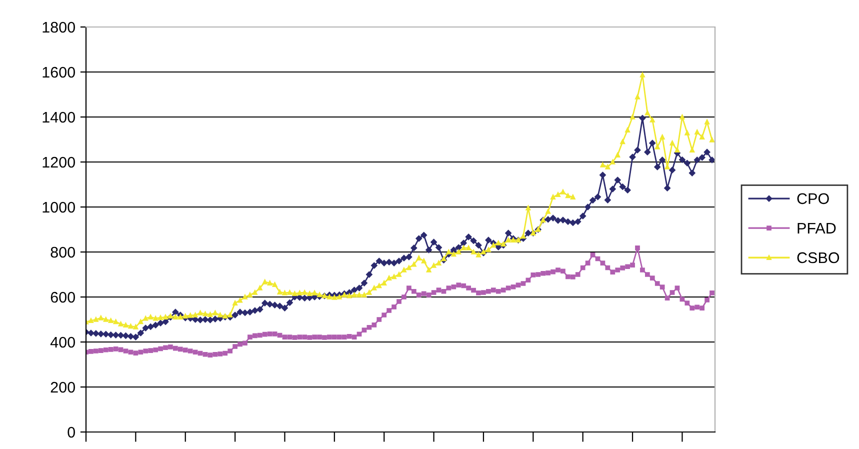 This screenshot has height=449, width=859. What do you see at coordinates (58, 162) in the screenshot?
I see `y-tick-label: 1200` at bounding box center [58, 162].